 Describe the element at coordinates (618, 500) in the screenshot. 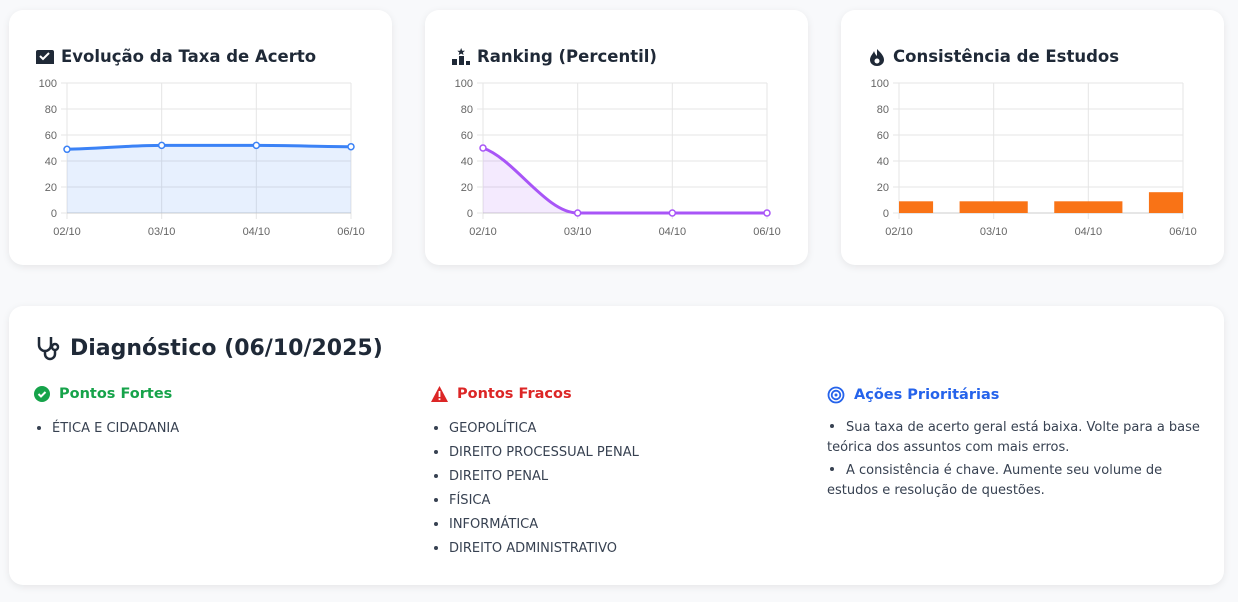

I see `list-item: FÍSICA` at that location.